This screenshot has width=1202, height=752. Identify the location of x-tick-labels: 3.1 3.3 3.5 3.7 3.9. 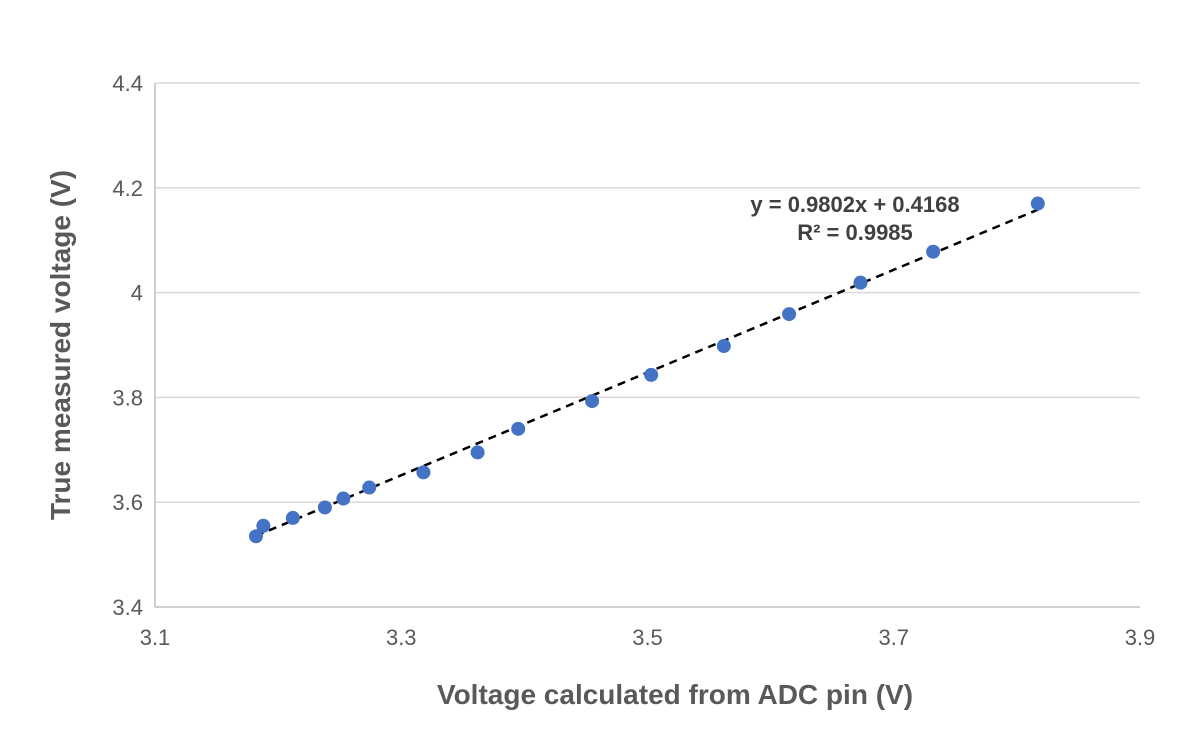
(648, 637).